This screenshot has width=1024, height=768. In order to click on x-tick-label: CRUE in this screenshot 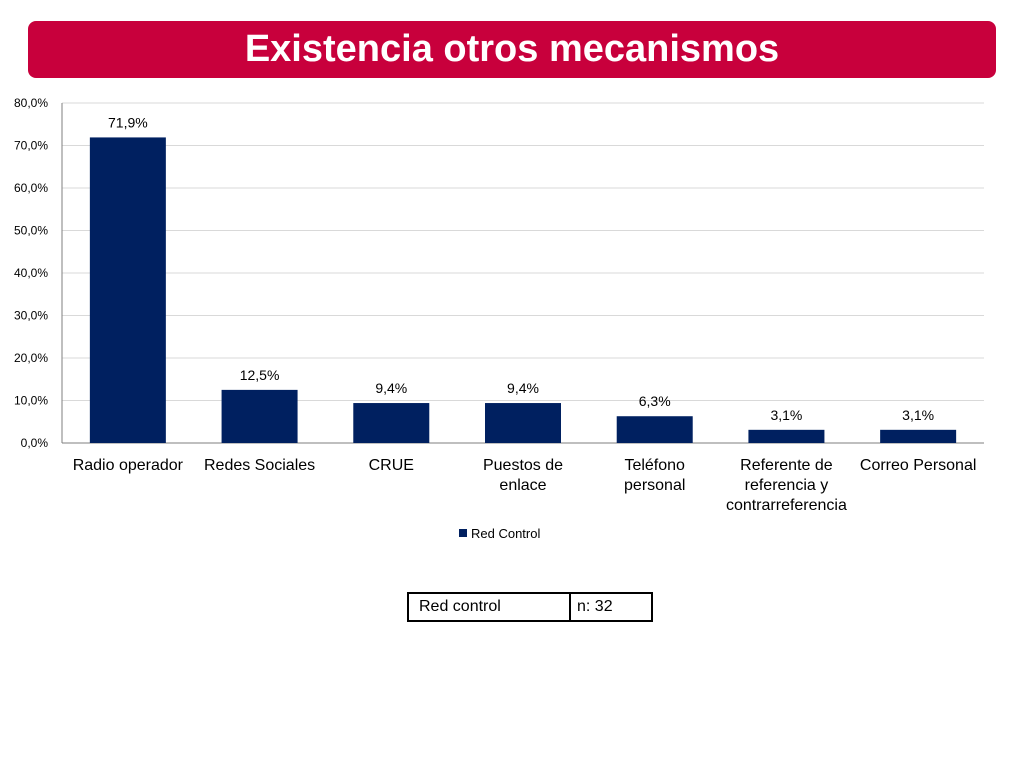, I will do `click(391, 465)`.